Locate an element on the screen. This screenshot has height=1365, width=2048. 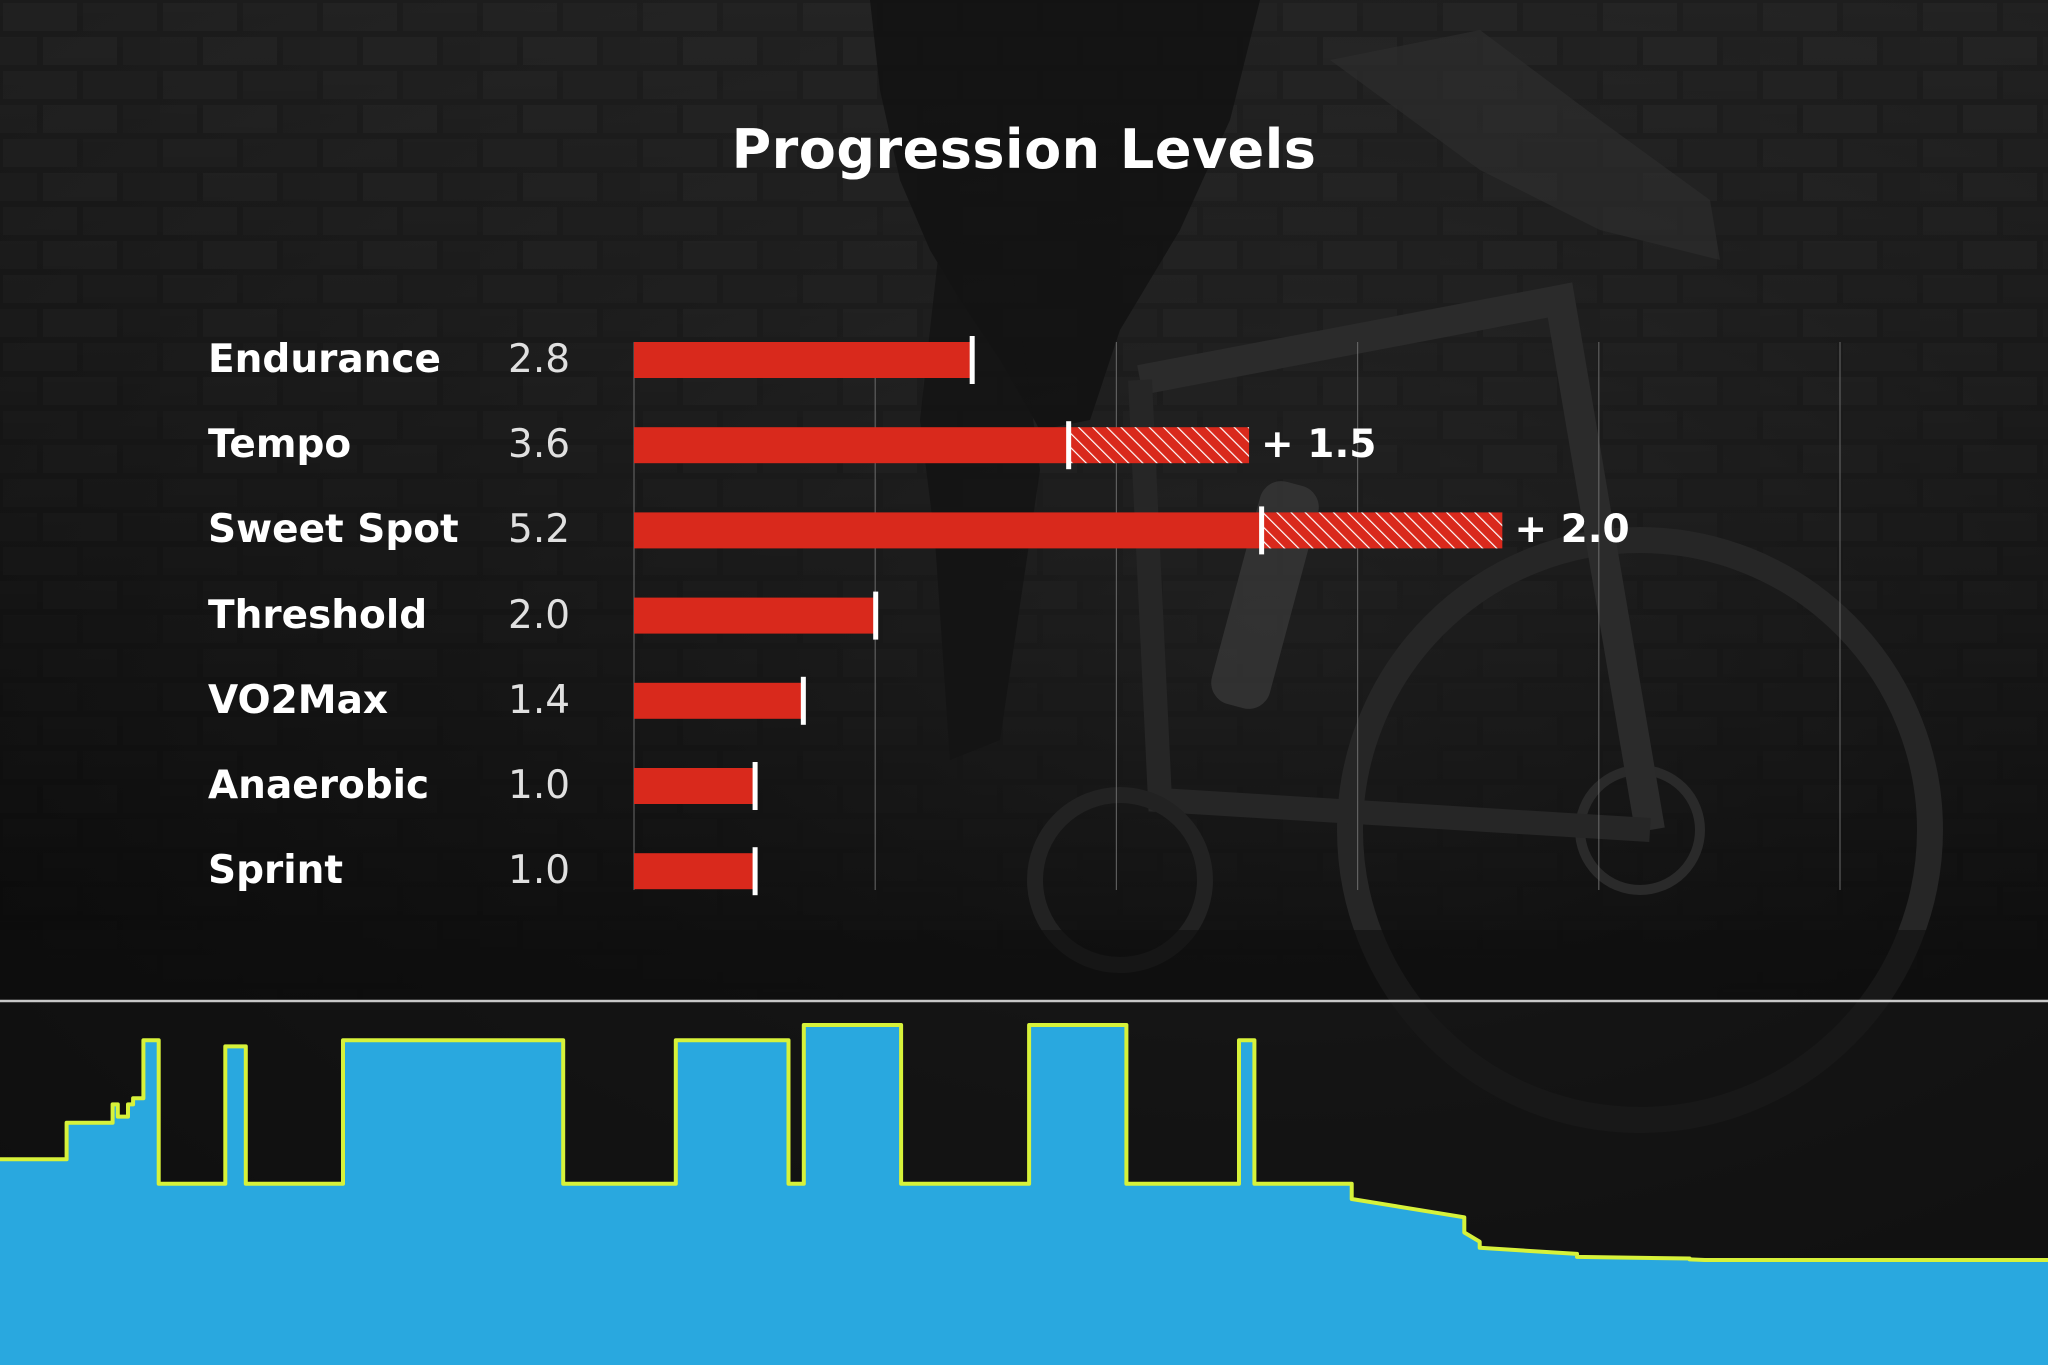
category-label: Threshold is located at coordinates (318, 615).